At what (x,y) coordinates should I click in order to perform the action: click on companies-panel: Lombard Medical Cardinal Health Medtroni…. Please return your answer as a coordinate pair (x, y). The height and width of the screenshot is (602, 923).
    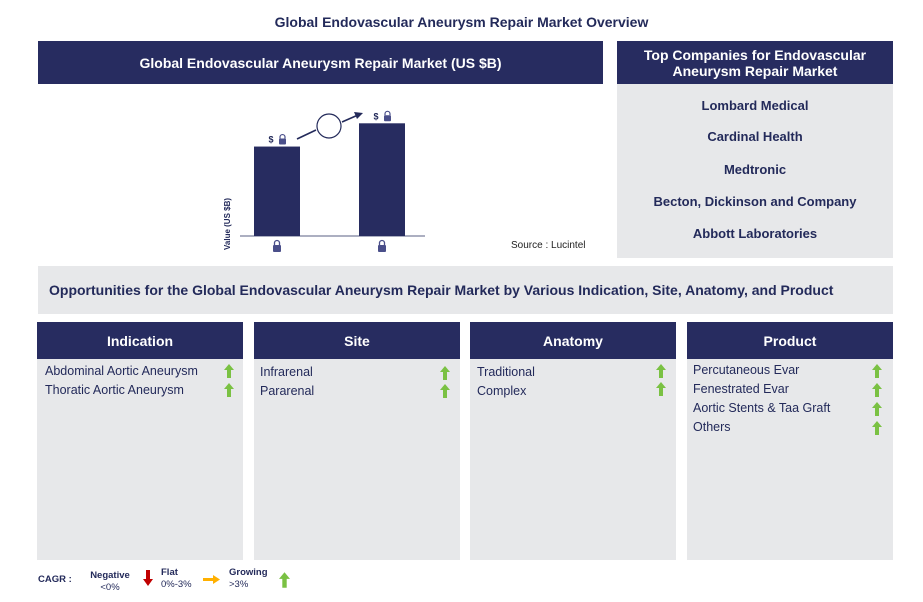
    Looking at the image, I should click on (755, 171).